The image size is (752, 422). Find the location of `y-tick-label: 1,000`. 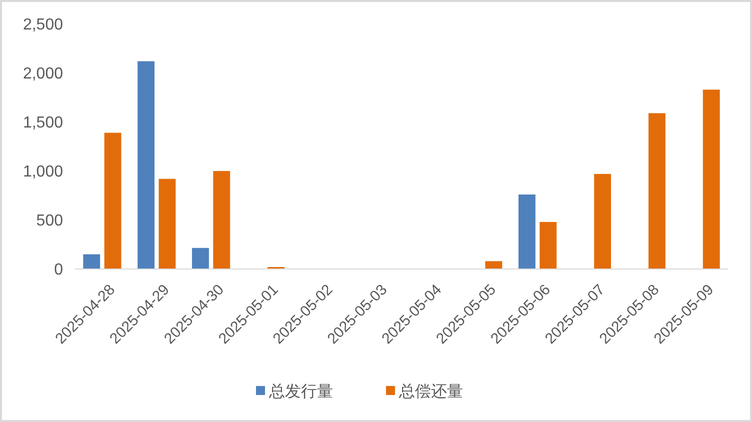

y-tick-label: 1,000 is located at coordinates (43, 172).